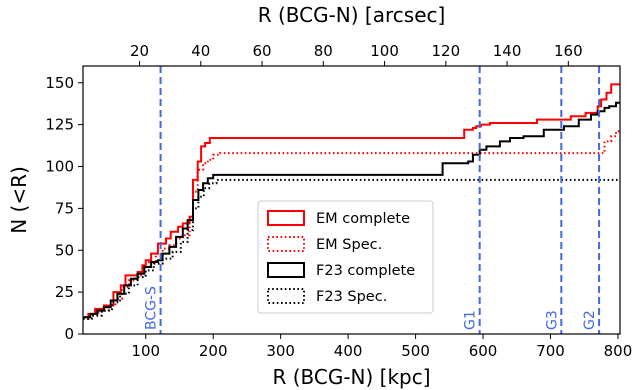  What do you see at coordinates (363, 219) in the screenshot?
I see `legend-label-em-complete: EM complete` at bounding box center [363, 219].